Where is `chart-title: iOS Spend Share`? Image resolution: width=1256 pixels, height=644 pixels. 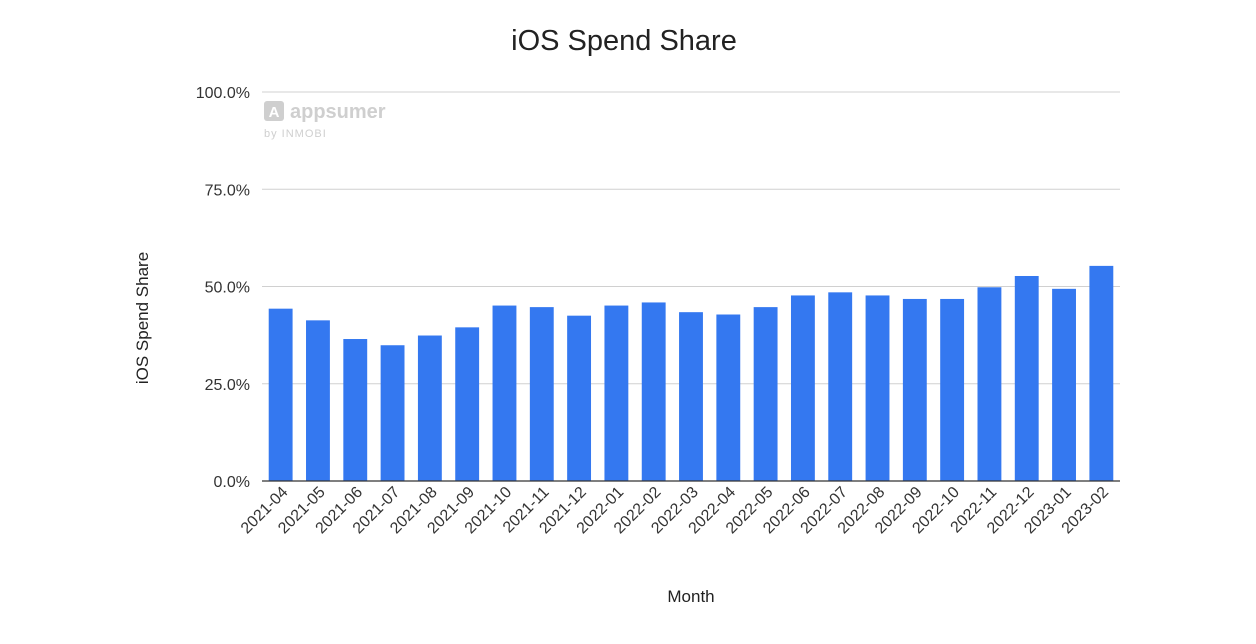 chart-title: iOS Spend Share is located at coordinates (624, 41).